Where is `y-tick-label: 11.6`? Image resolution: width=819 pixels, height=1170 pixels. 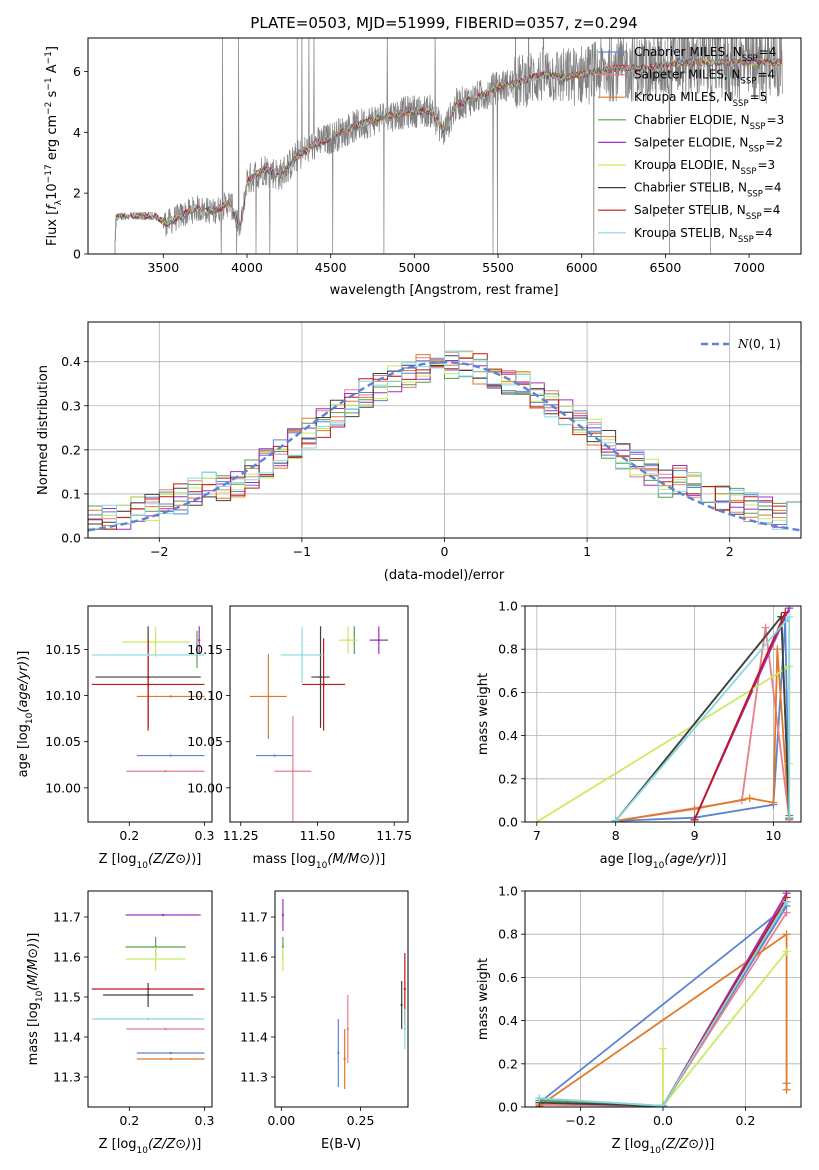 y-tick-label: 11.6 is located at coordinates (254, 957).